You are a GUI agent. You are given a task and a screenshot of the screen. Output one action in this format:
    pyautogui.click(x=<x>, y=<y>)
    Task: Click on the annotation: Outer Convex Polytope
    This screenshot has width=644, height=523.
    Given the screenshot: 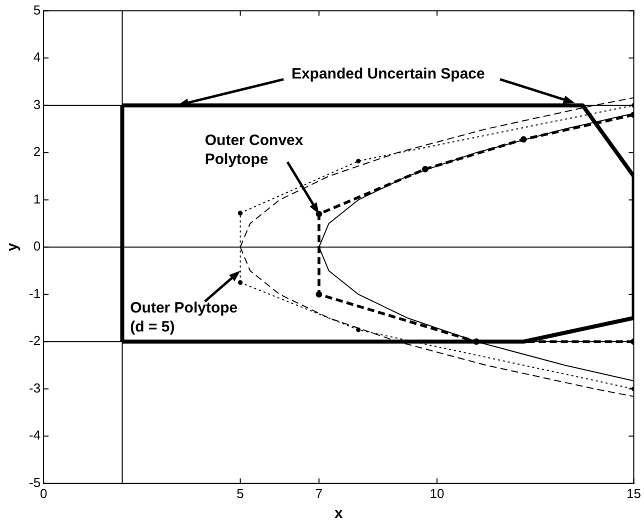 What is the action you would take?
    pyautogui.click(x=254, y=150)
    